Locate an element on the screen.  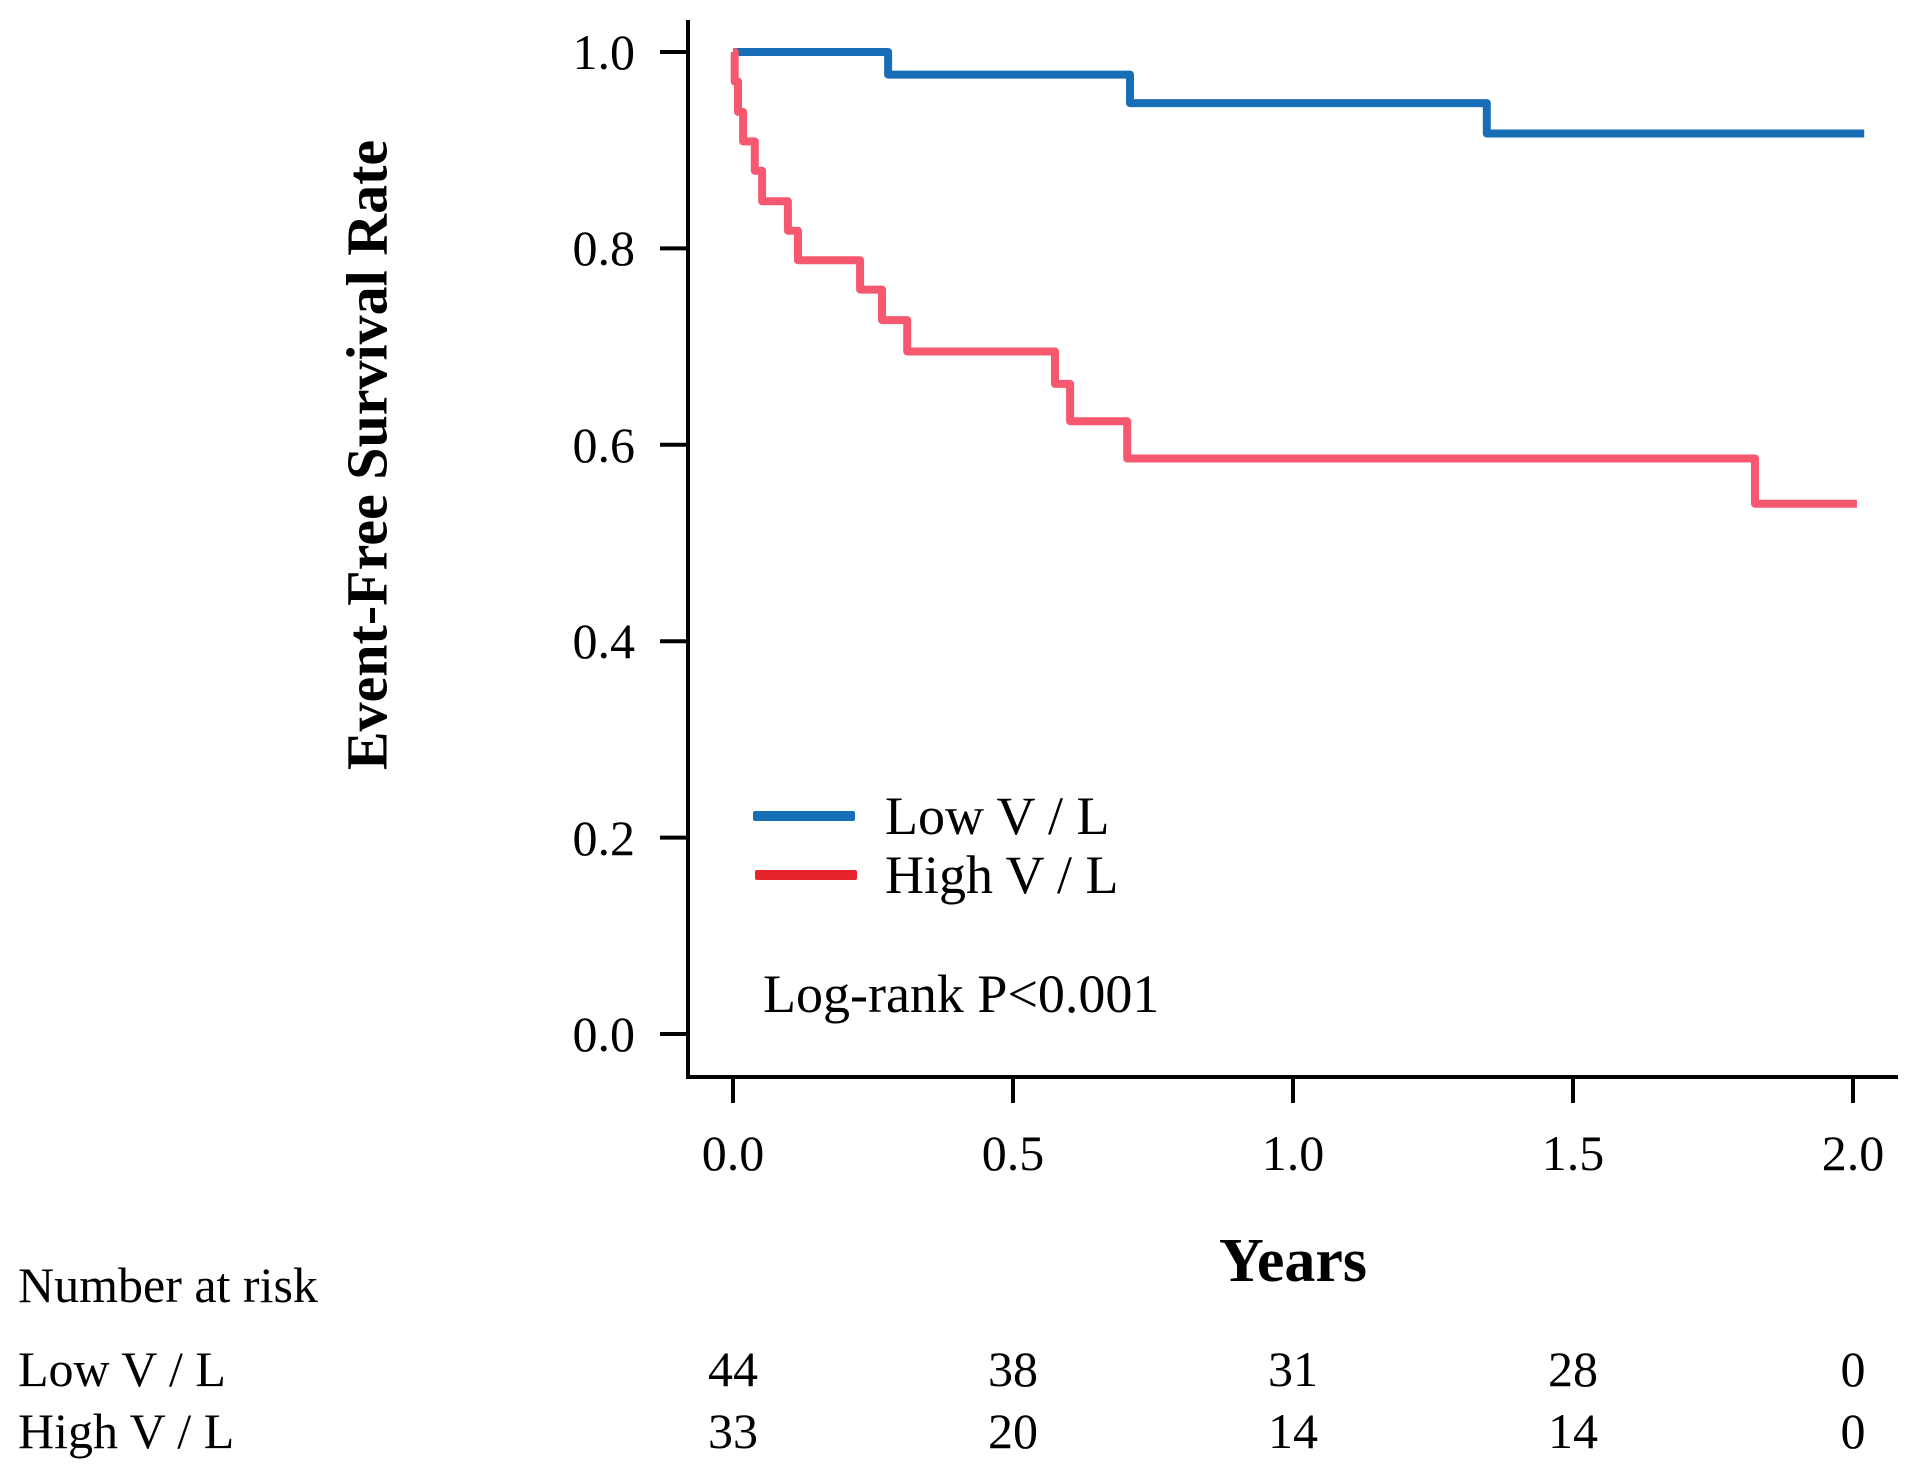
legend-label-low: Low V / L is located at coordinates (997, 816).